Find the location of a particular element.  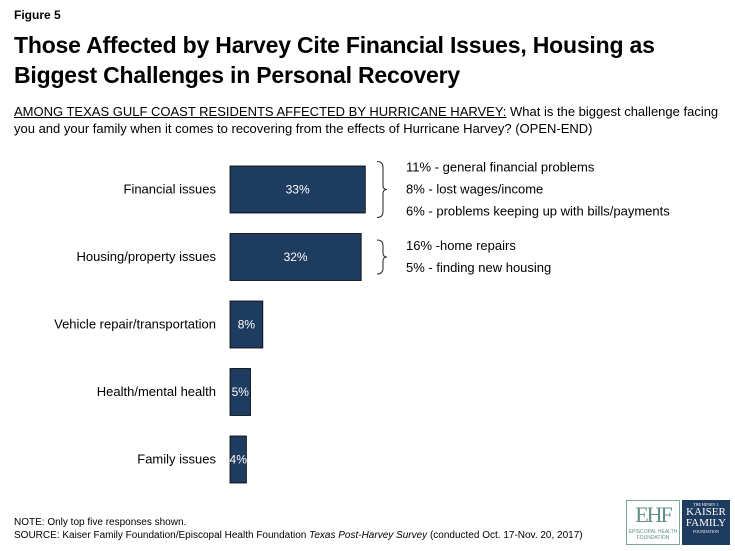

episcopal-health-foundation-logo: EHF EPISCOPAL HEALTH FOUNDATION is located at coordinates (653, 522).